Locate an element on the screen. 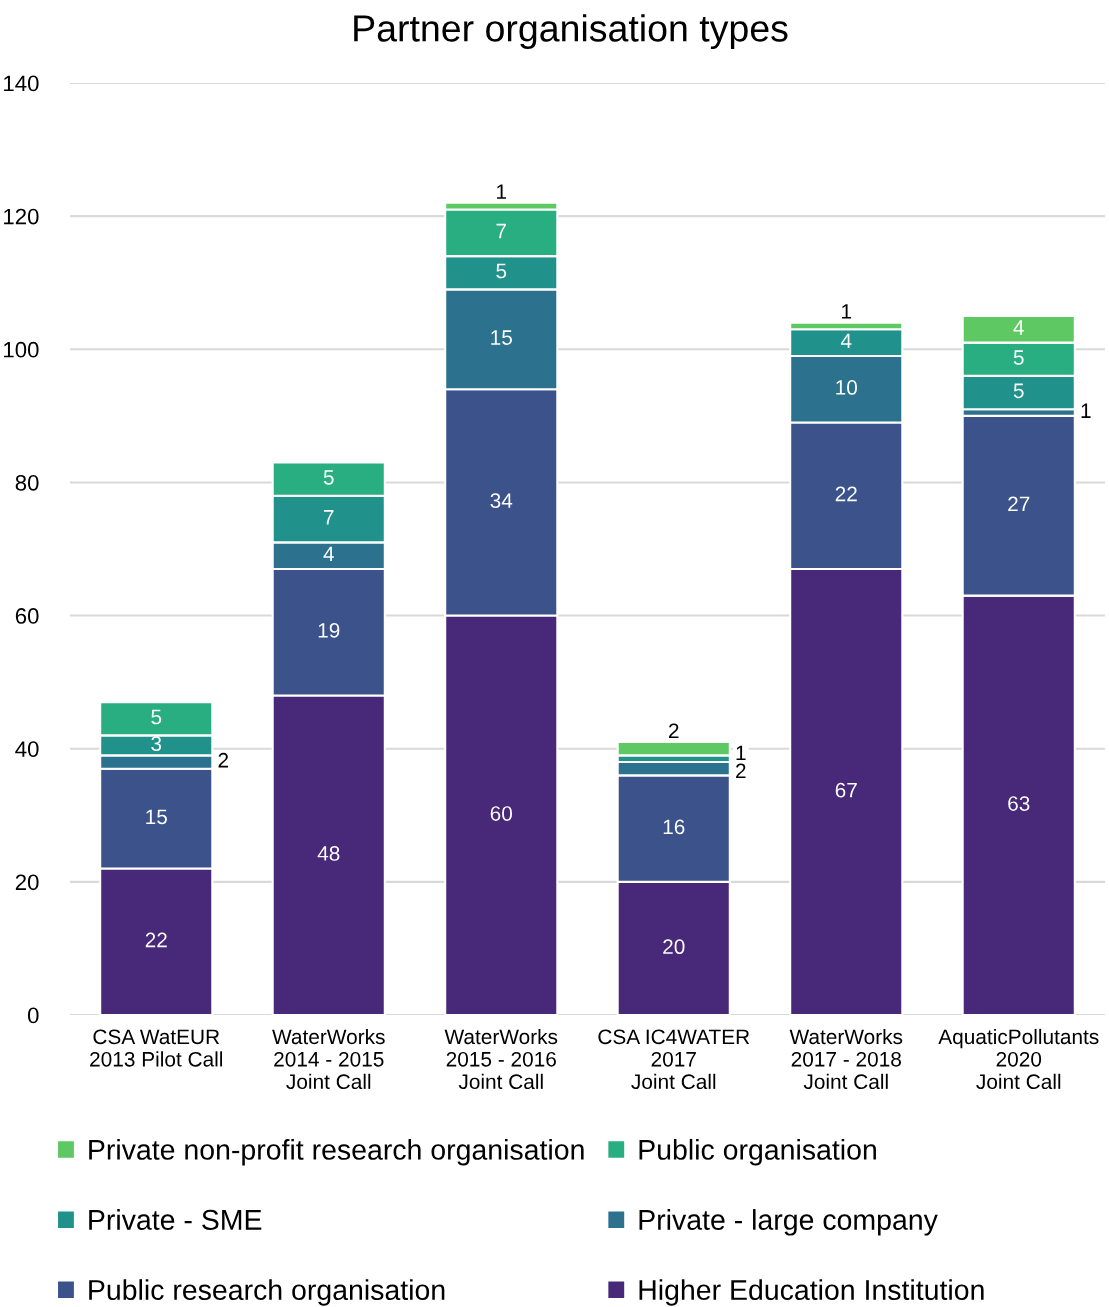 The height and width of the screenshot is (1307, 1109). data-label: 67 is located at coordinates (846, 790).